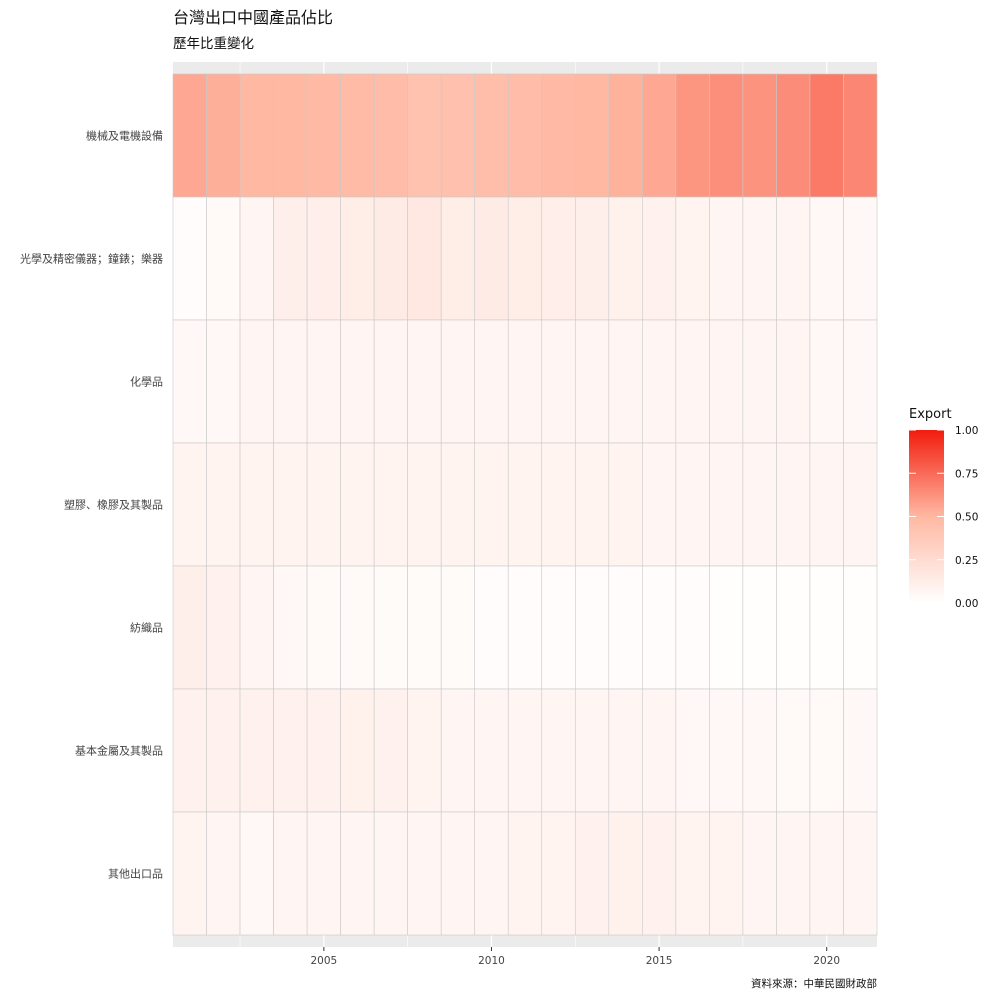 The width and height of the screenshot is (1000, 1000). I want to click on x-tick-label: 2015, so click(659, 961).